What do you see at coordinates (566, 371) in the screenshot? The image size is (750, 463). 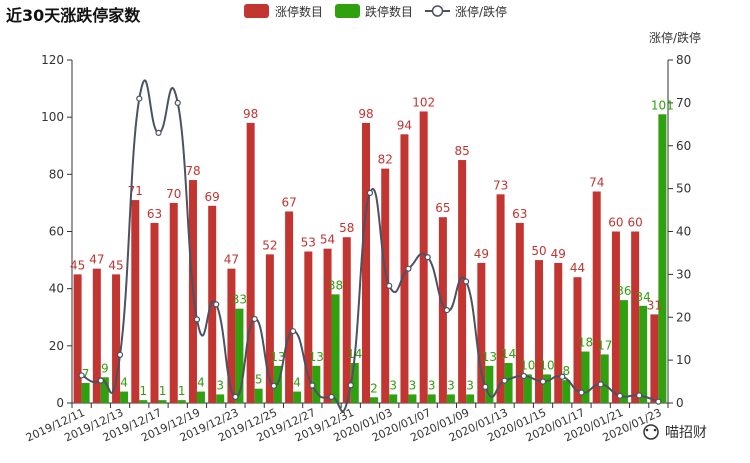 I see `data-label-limit-down: 8` at bounding box center [566, 371].